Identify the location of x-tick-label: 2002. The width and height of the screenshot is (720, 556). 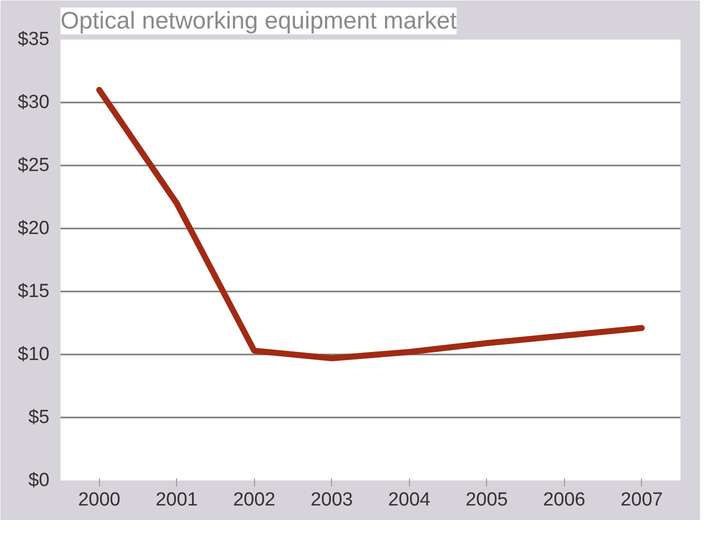
(254, 500).